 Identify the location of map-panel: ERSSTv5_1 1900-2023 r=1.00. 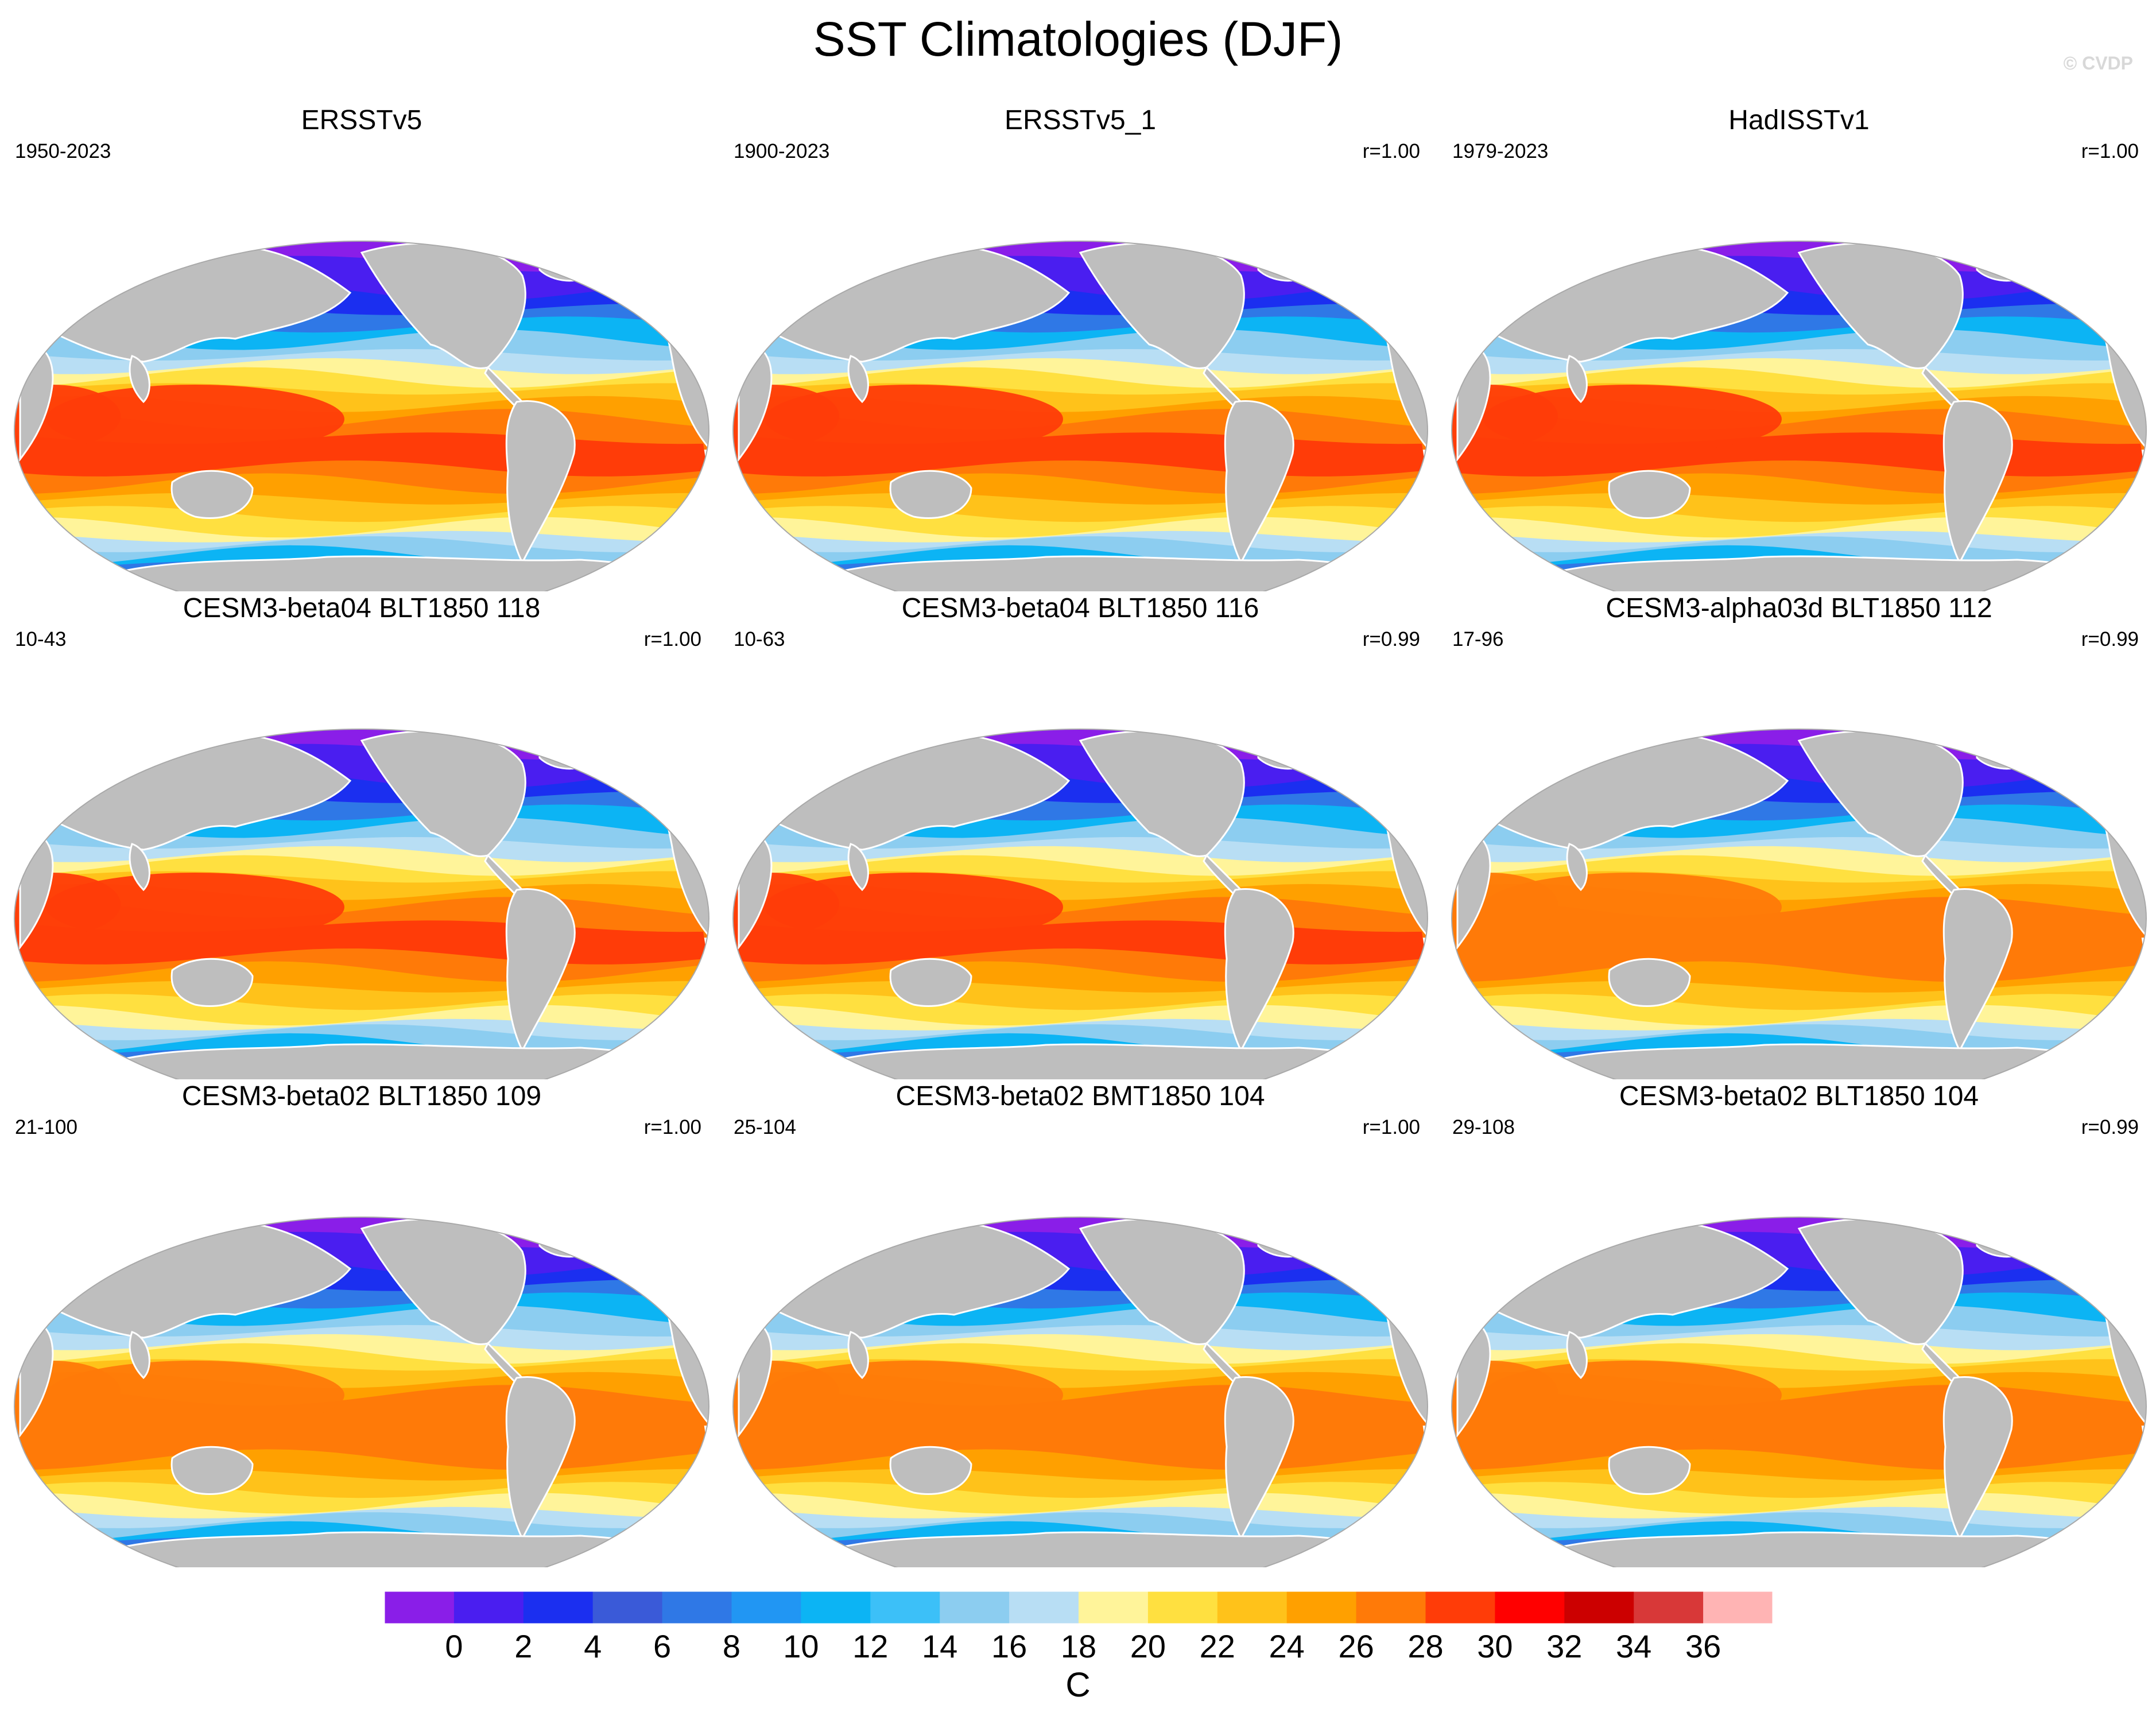
(1080, 347).